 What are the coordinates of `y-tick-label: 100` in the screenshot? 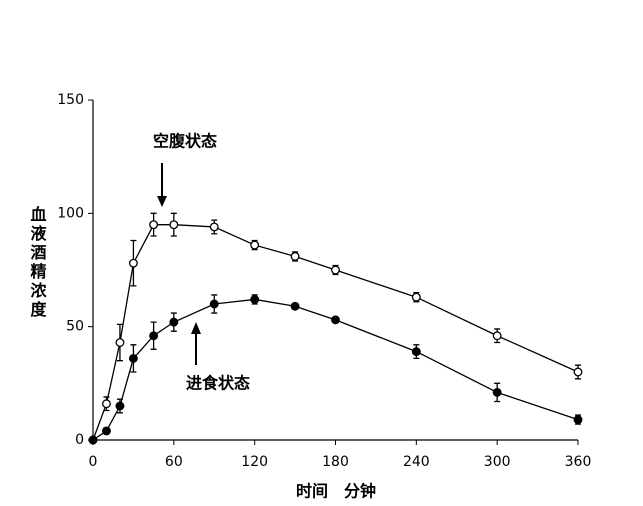 It's located at (70, 213).